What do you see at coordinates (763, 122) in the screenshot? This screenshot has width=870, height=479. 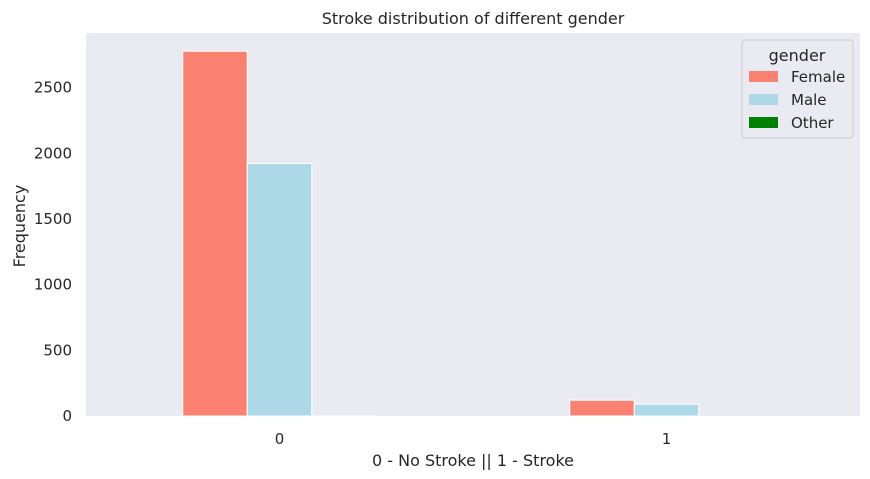 I see `legend-swatch-other` at bounding box center [763, 122].